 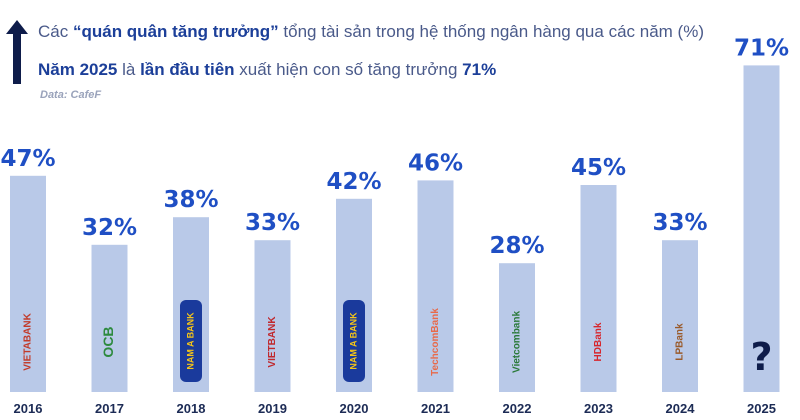 What do you see at coordinates (517, 408) in the screenshot?
I see `year-label-2022: 2022` at bounding box center [517, 408].